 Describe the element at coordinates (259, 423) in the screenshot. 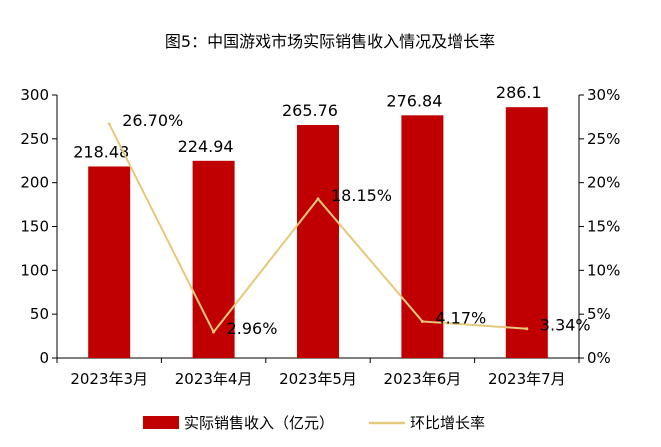

I see `legend-bar-label: 实际销售收入（亿元）` at that location.